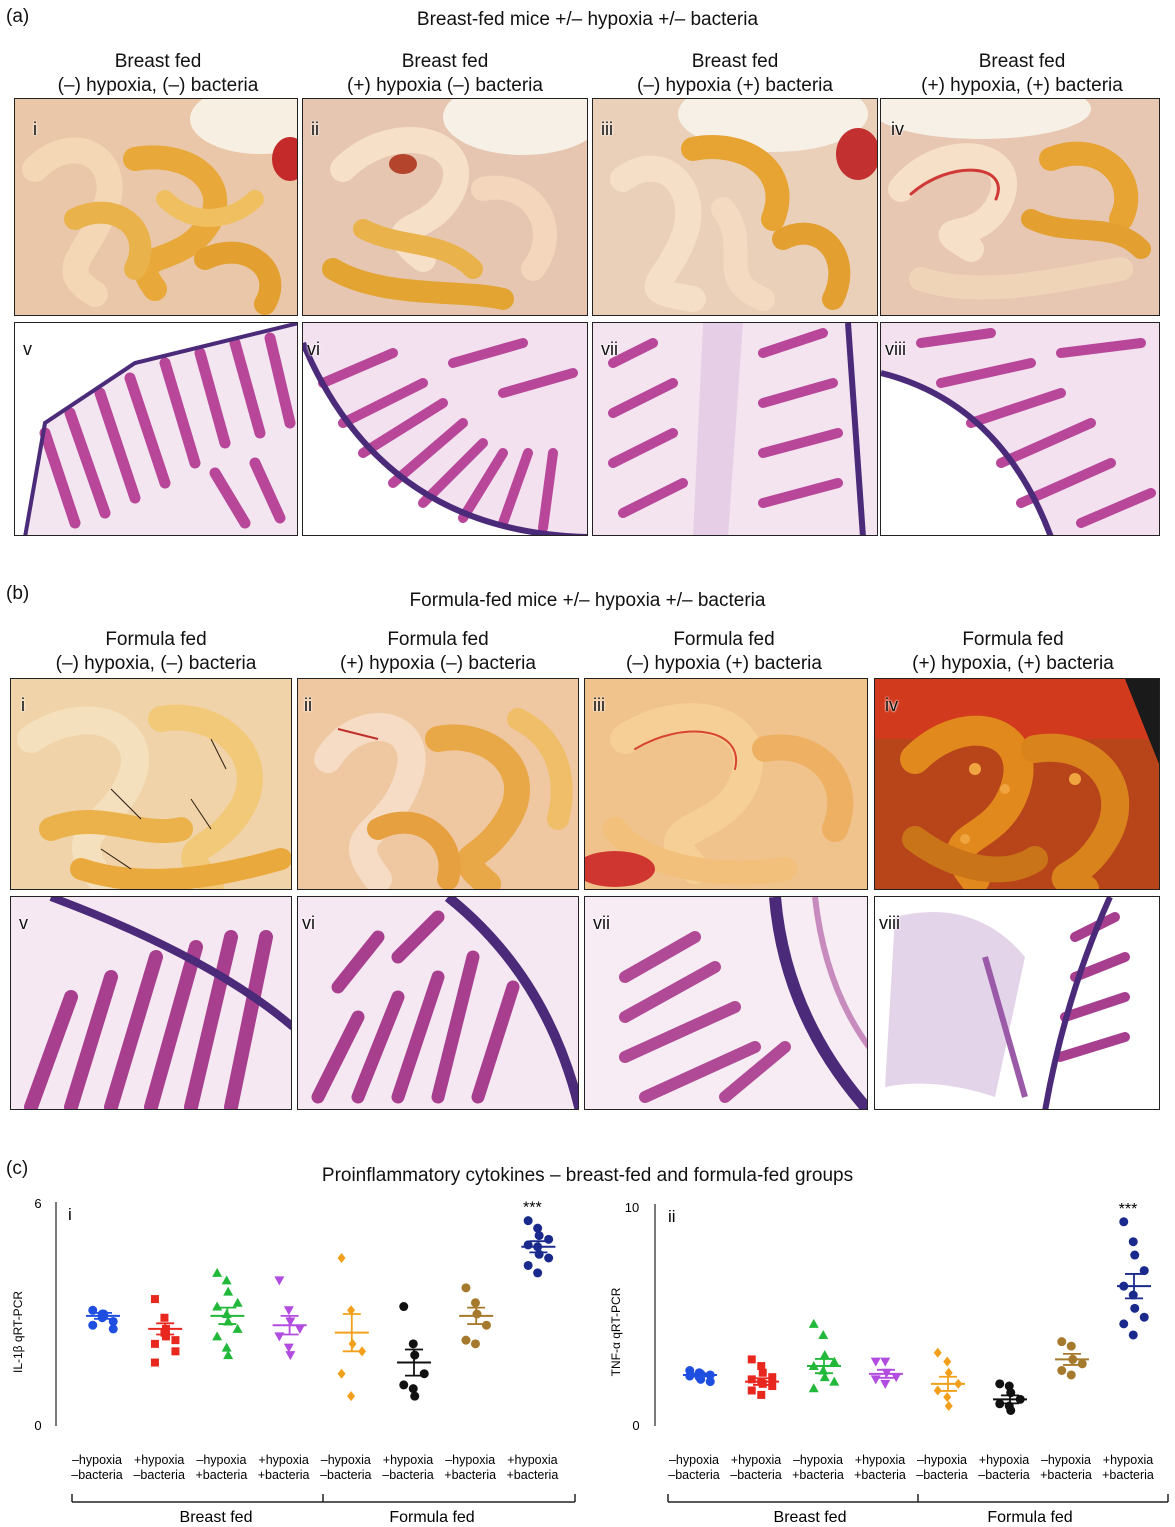 The height and width of the screenshot is (1527, 1175). I want to click on panel-a-col2-title: Breast fed (+) hypoxia (–) bacteria, so click(445, 74).